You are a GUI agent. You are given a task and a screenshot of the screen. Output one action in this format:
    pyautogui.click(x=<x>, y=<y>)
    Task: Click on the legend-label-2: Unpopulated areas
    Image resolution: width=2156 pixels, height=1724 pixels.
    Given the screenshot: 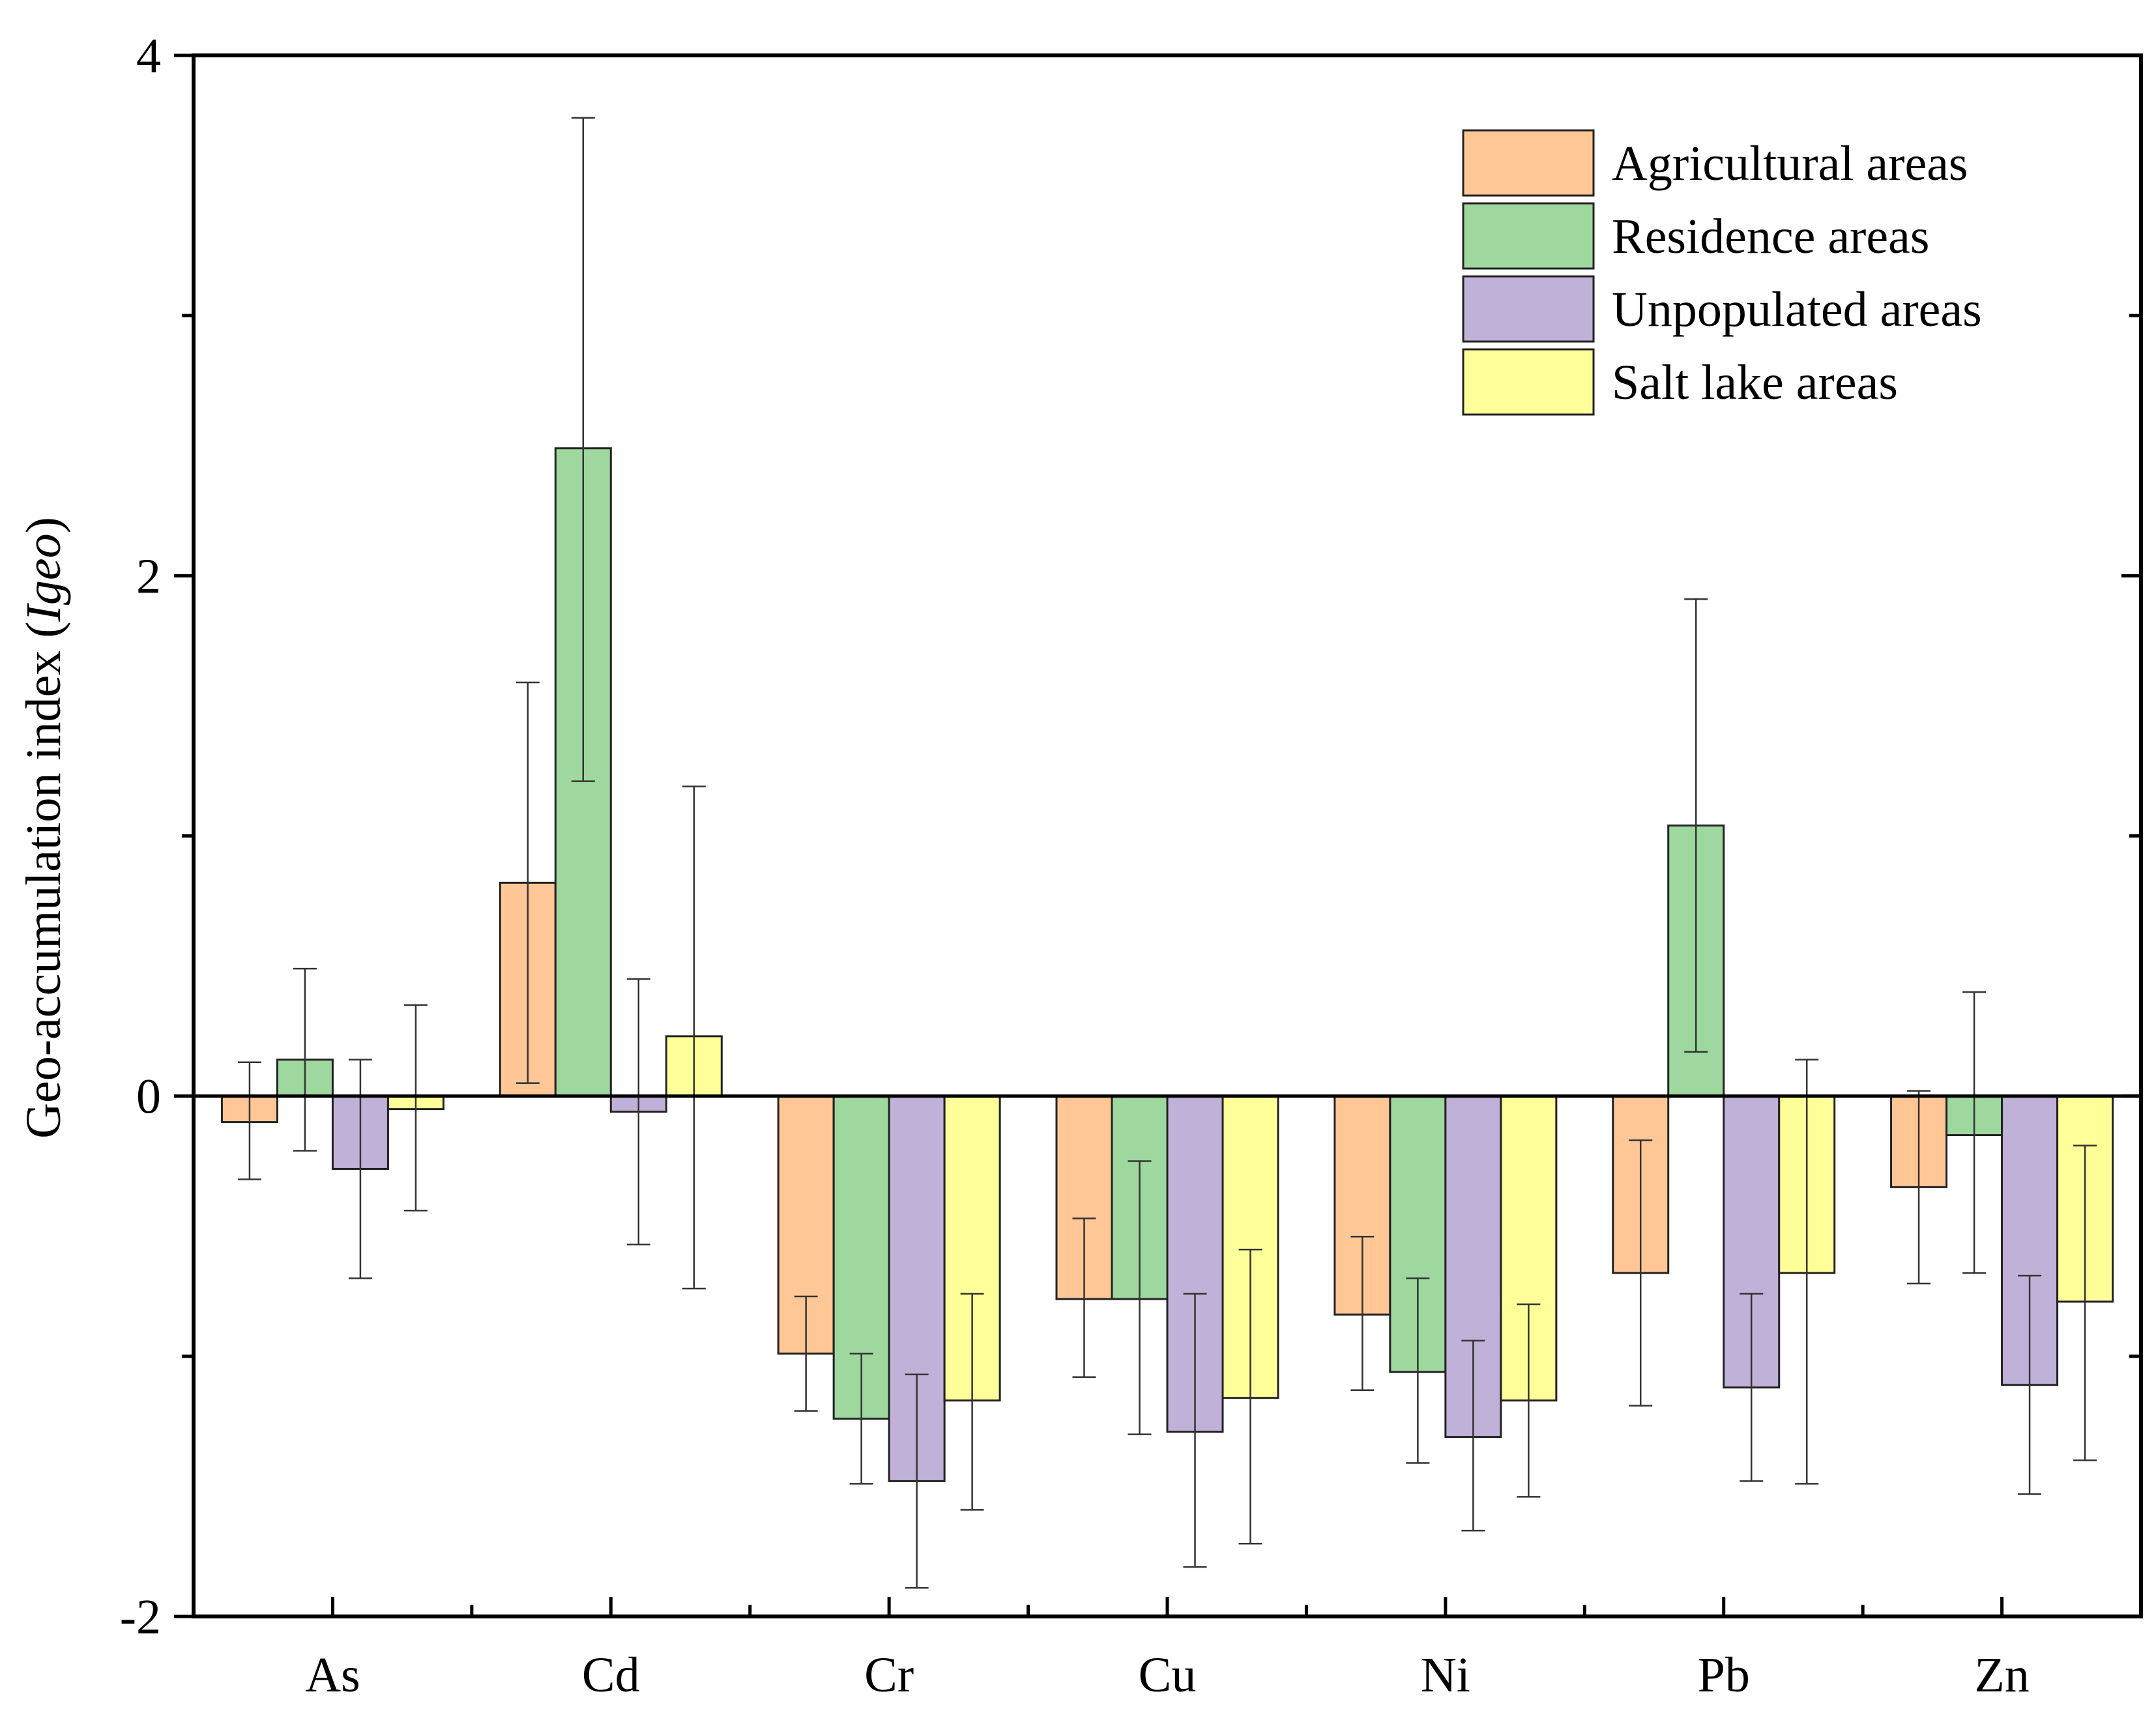 What is the action you would take?
    pyautogui.click(x=1797, y=310)
    